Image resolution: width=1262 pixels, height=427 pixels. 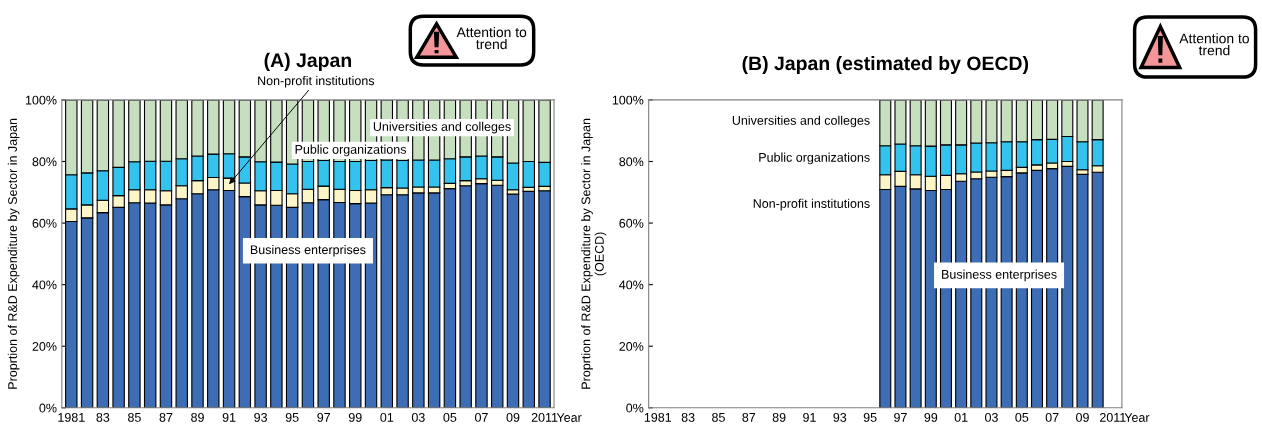 I want to click on text: Non-profit institutions, so click(x=316, y=81).